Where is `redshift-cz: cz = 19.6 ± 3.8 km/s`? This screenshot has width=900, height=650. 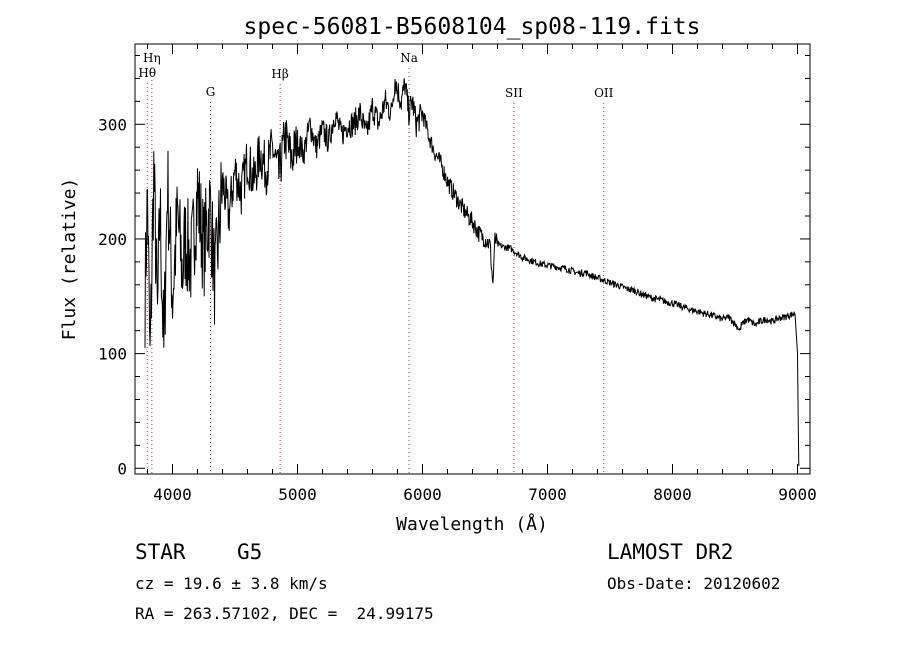
redshift-cz: cz = 19.6 ± 3.8 km/s is located at coordinates (231, 583).